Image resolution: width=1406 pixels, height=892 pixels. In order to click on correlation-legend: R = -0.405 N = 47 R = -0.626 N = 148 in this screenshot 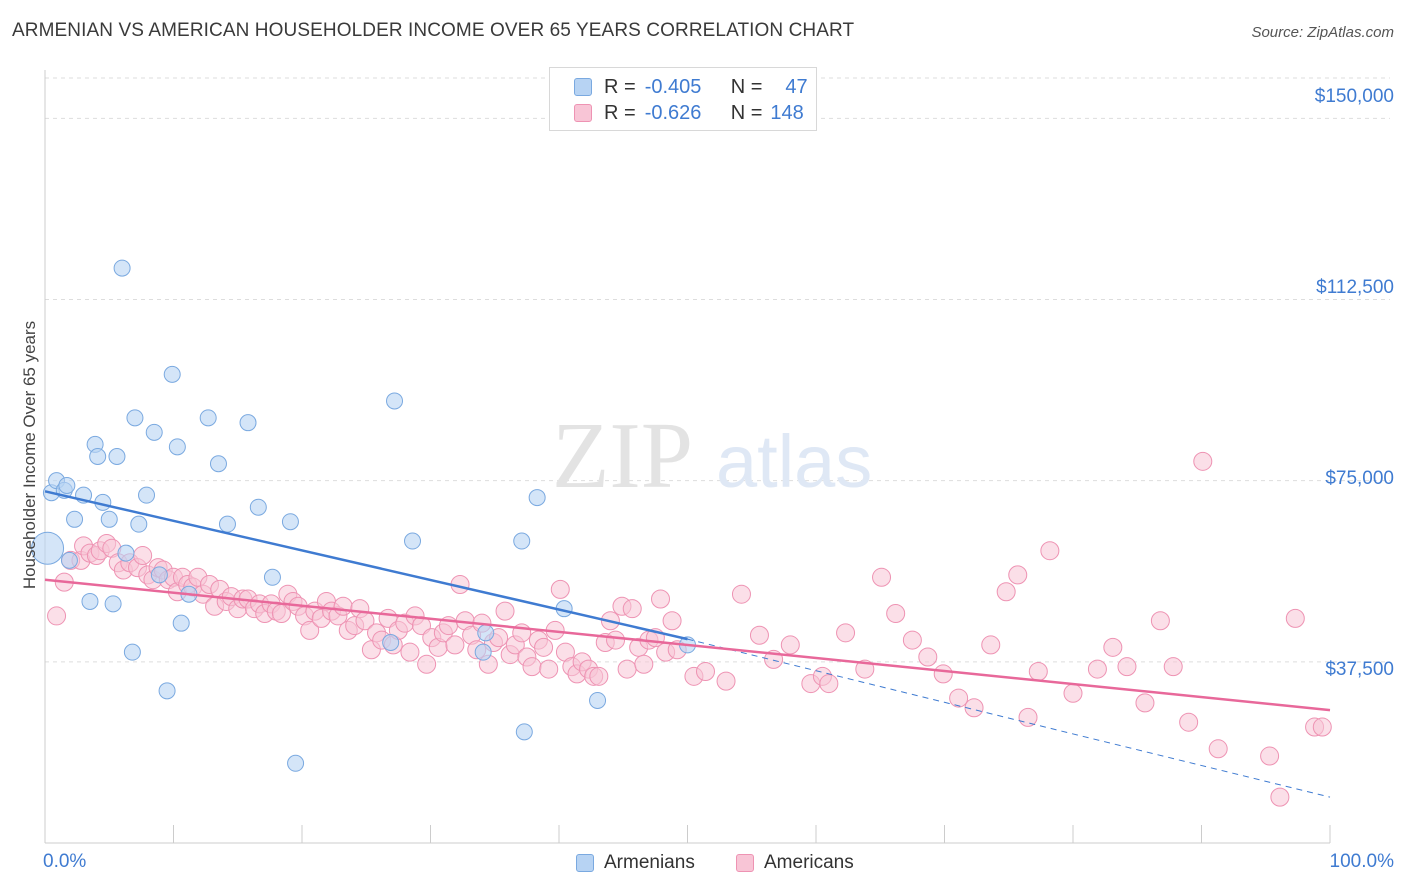, I will do `click(683, 99)`.